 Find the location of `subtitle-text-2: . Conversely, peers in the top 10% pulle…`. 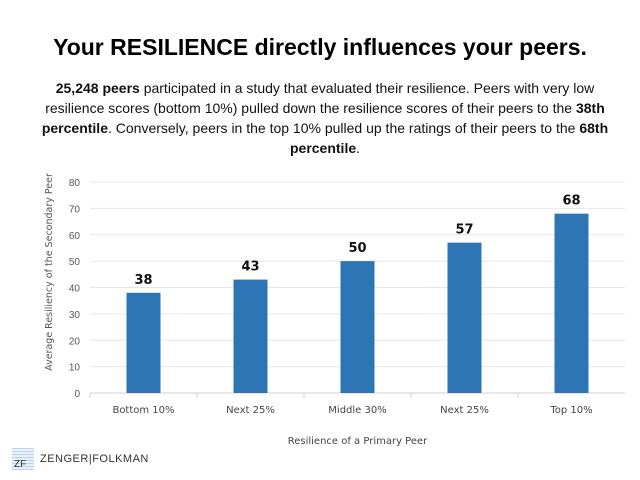

subtitle-text-2: . Conversely, peers in the top 10% pulle… is located at coordinates (343, 128).